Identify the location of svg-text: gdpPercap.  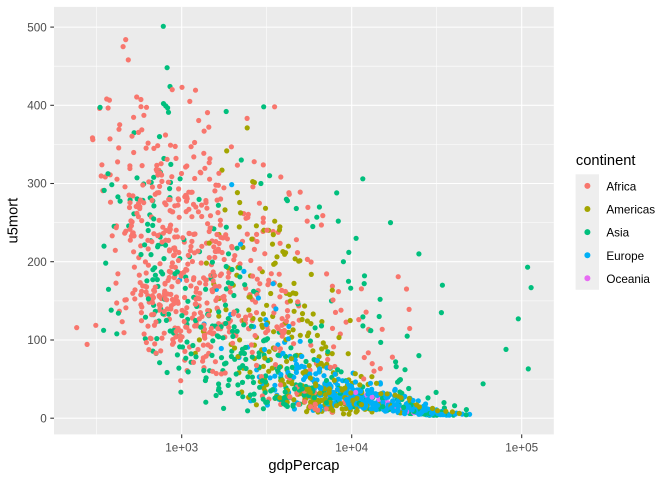
(303, 466).